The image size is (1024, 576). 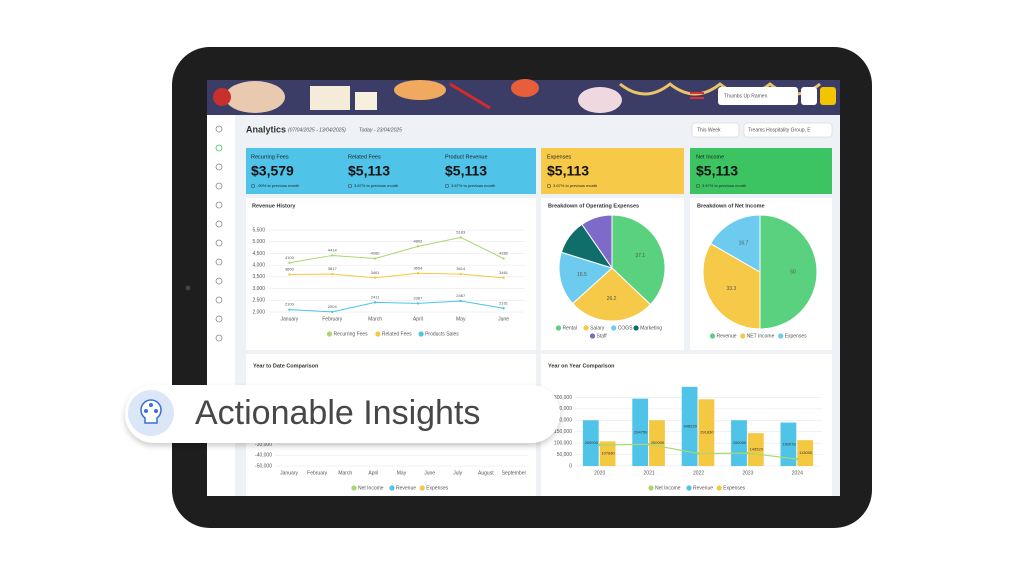 I want to click on bulb, so click(x=151, y=411).